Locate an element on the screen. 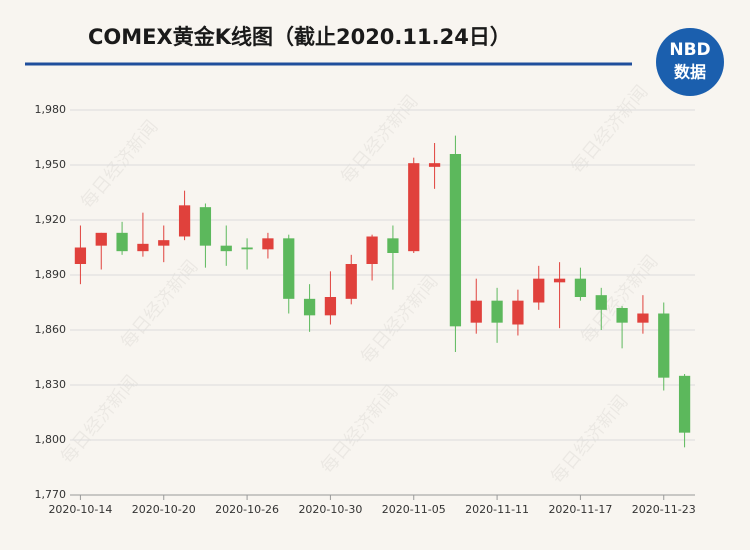 This screenshot has height=550, width=750. y-tick-label: 1,980 is located at coordinates (51, 109).